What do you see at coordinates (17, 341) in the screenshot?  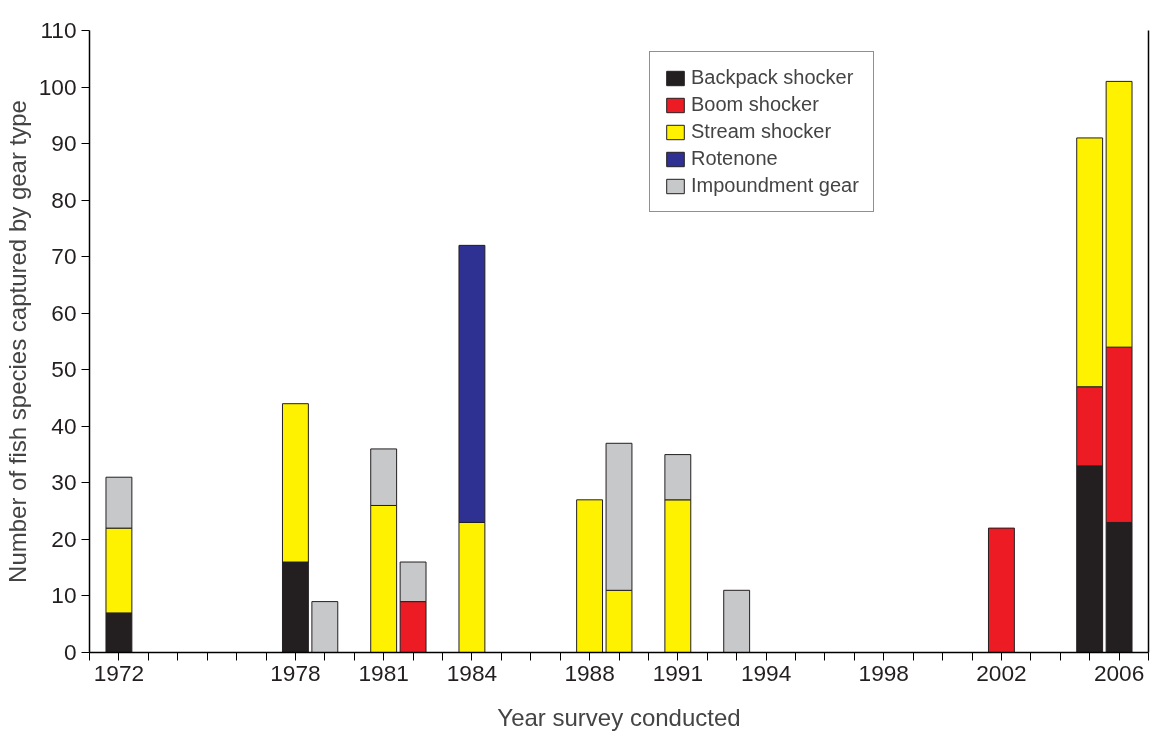 I see `y-axis-title: Number of fish species captured by gear type` at bounding box center [17, 341].